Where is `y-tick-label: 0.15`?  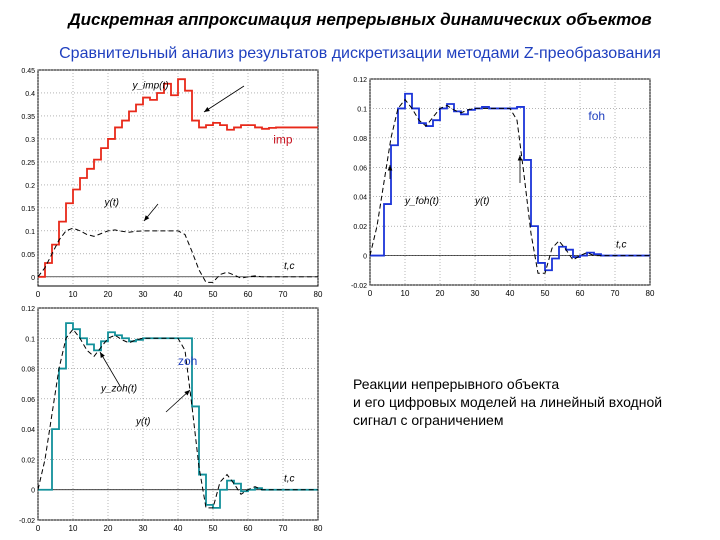 y-tick-label: 0.15 is located at coordinates (28, 209).